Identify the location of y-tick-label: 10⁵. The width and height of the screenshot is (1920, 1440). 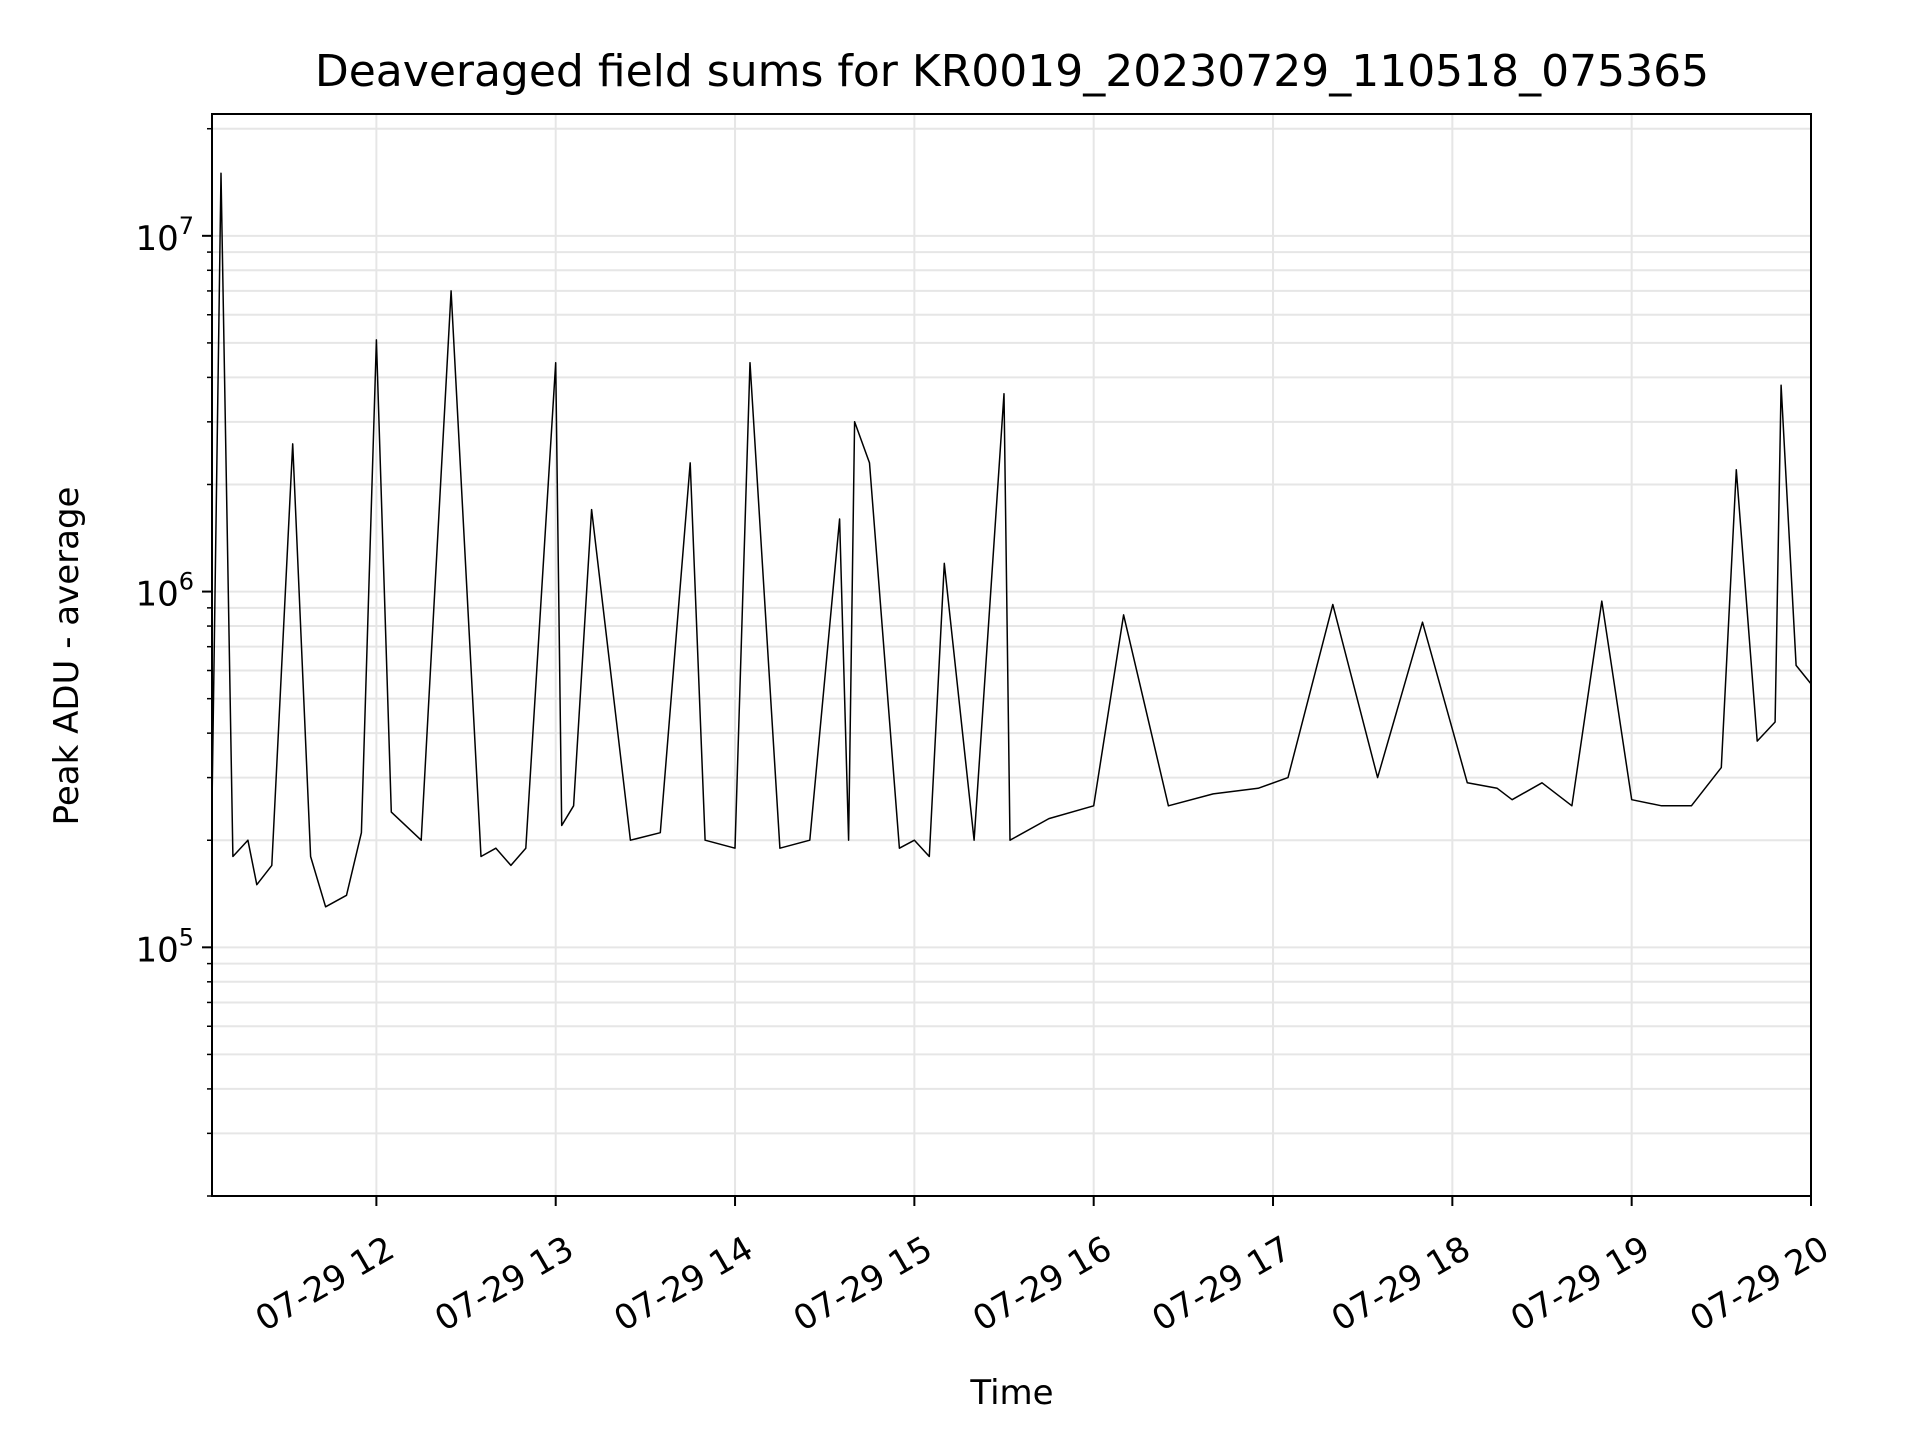
(164, 946).